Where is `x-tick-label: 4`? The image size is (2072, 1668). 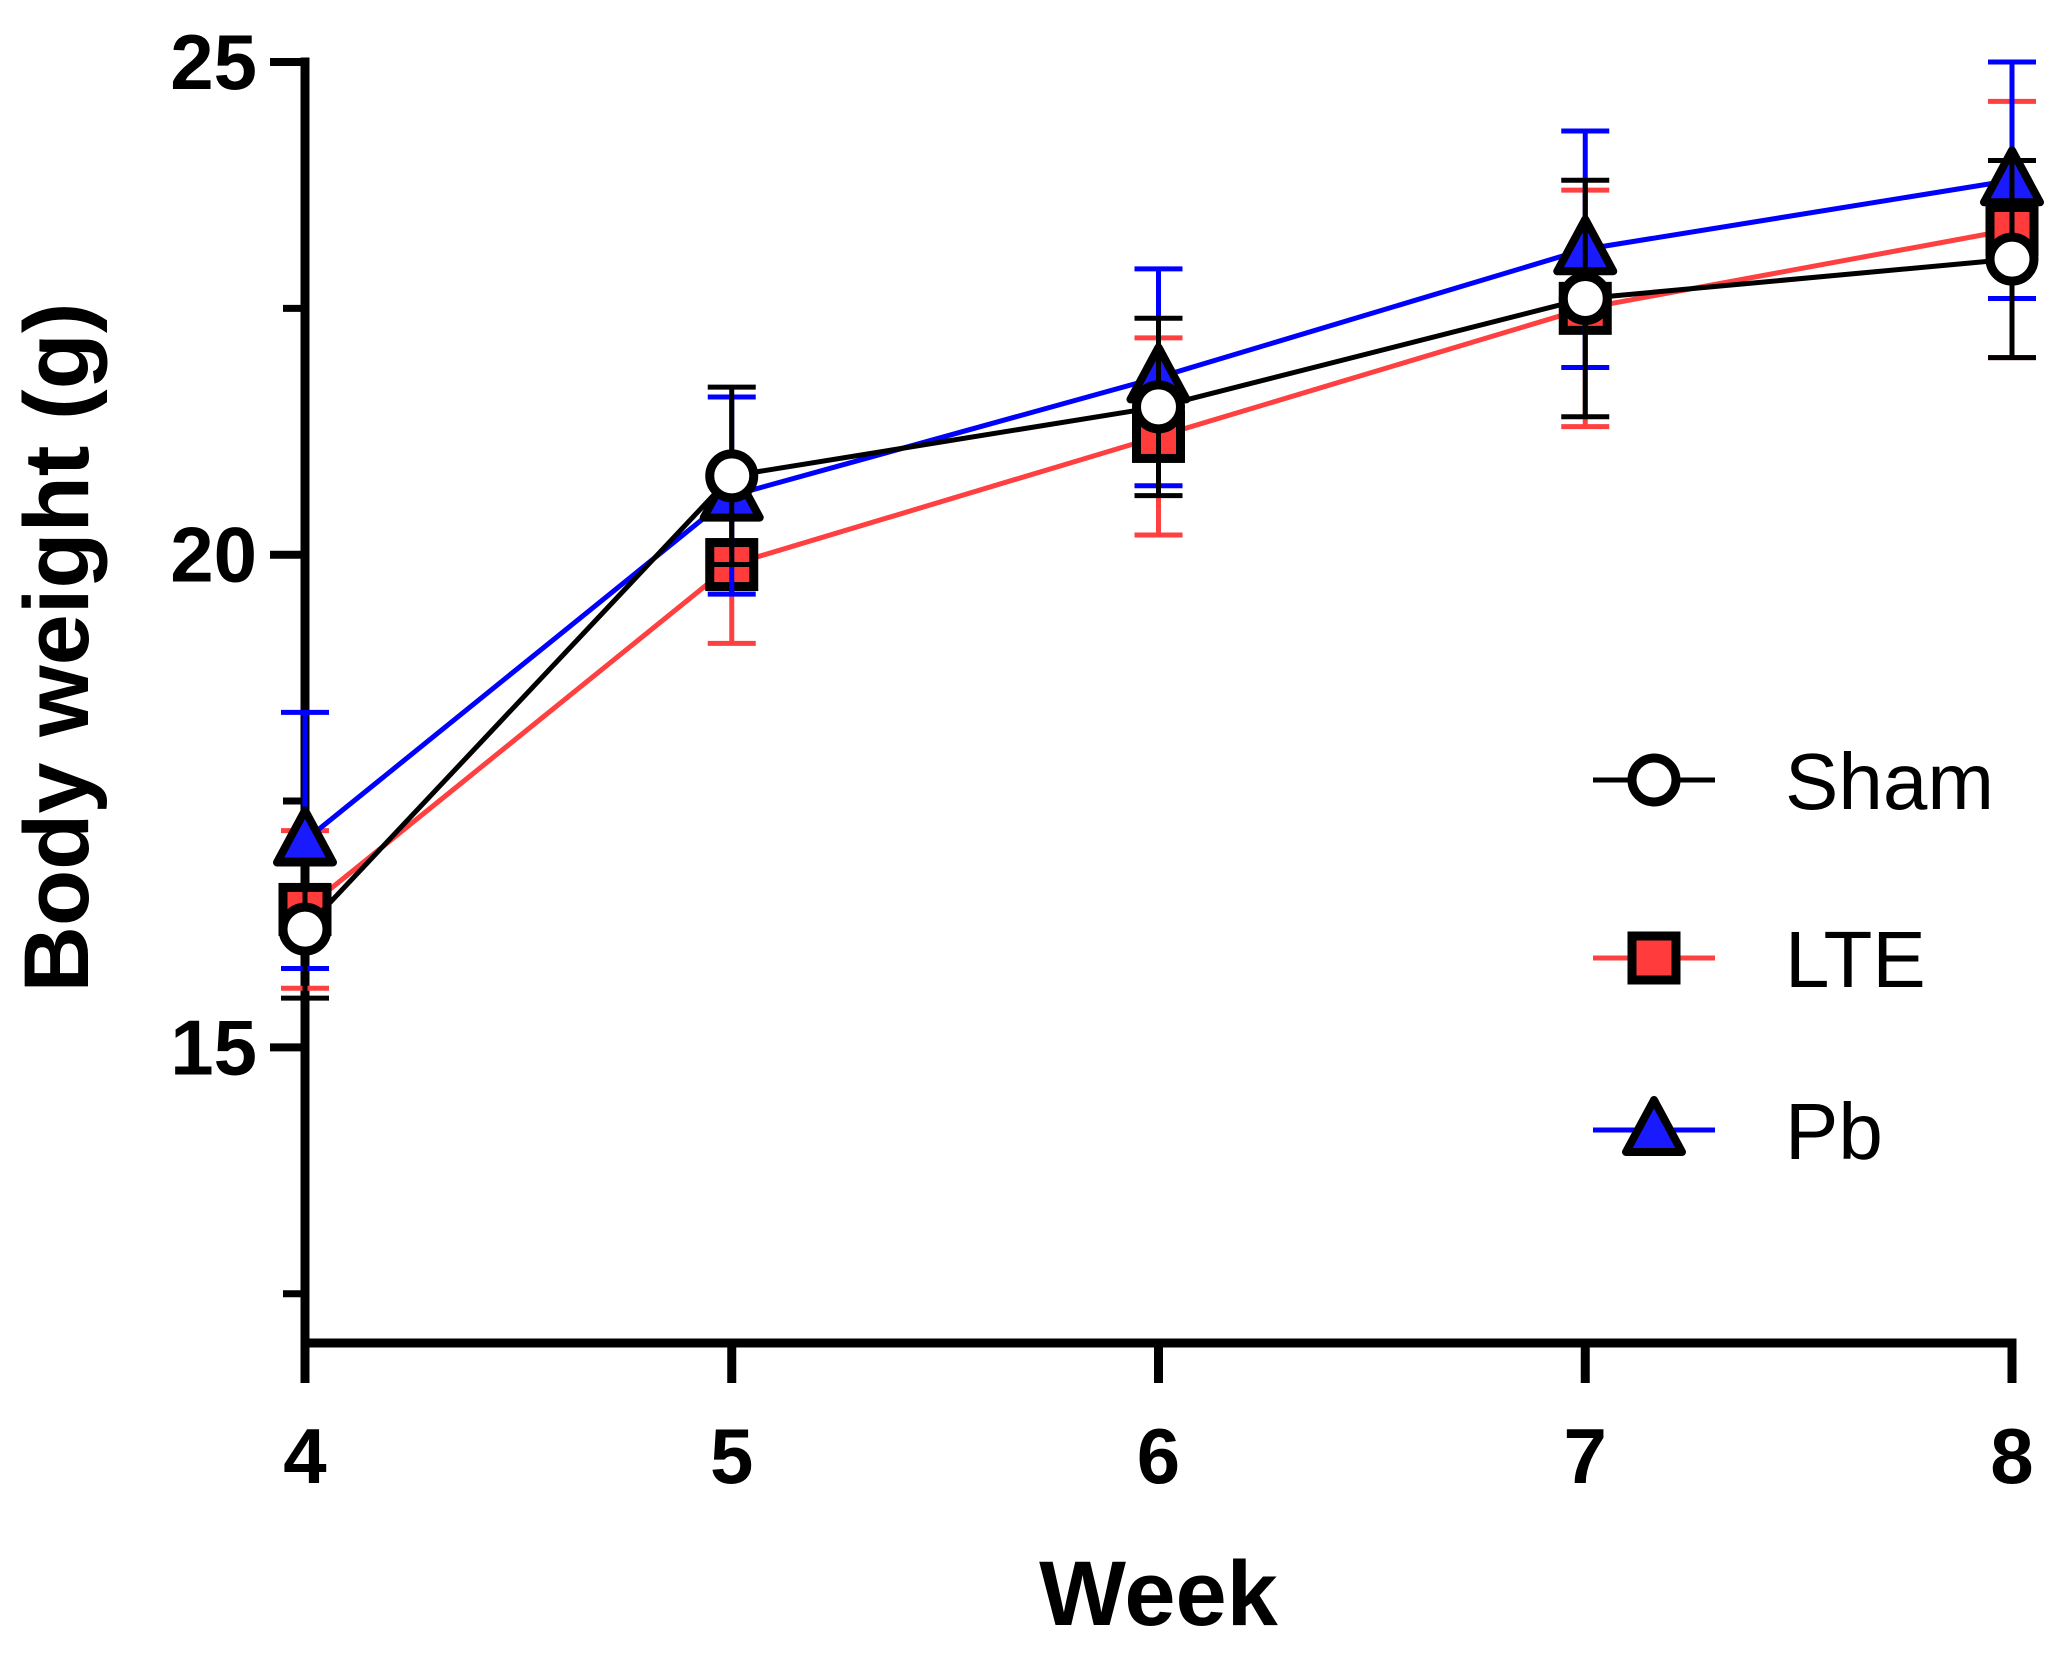 x-tick-label: 4 is located at coordinates (304, 1456).